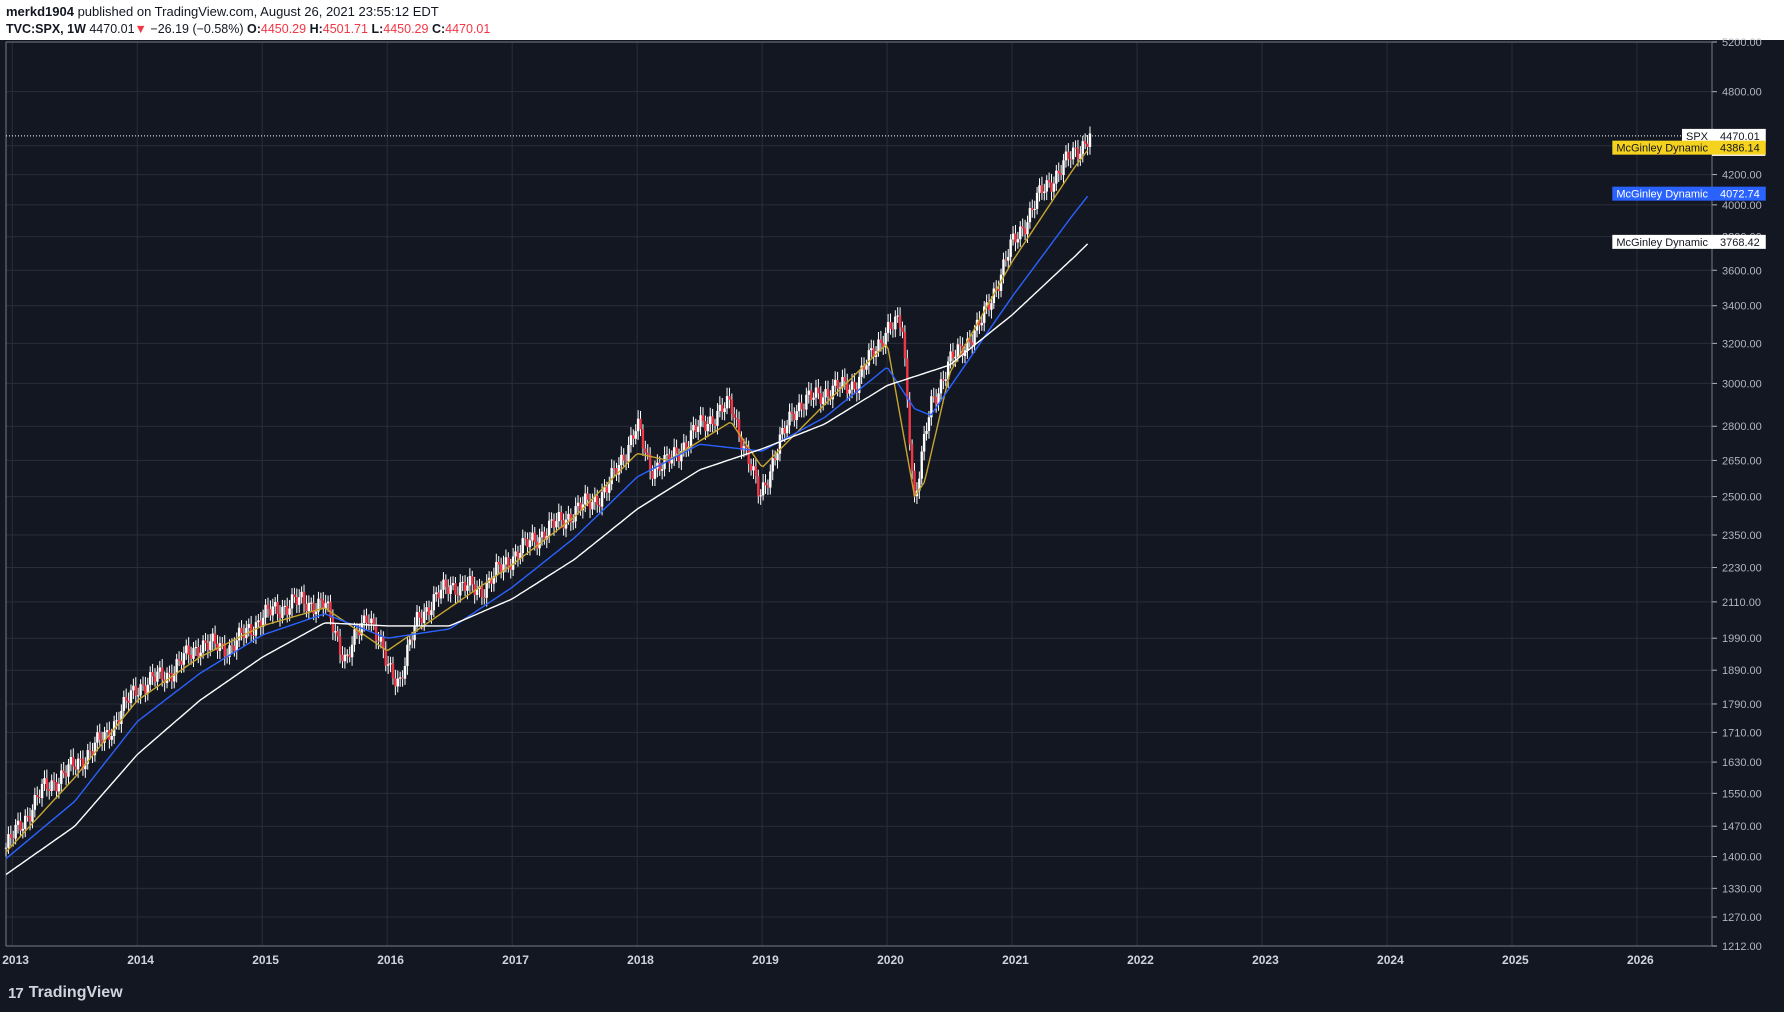 The image size is (1784, 1017). I want to click on y-tick-label: 2110.00, so click(1741, 603).